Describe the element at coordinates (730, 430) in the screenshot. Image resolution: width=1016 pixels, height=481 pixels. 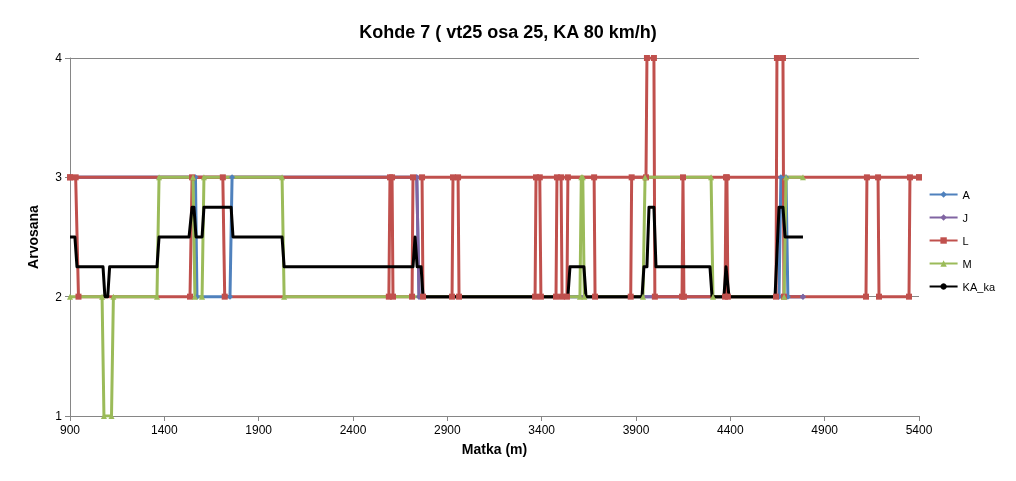
I see `x-tick-label: 4400` at that location.